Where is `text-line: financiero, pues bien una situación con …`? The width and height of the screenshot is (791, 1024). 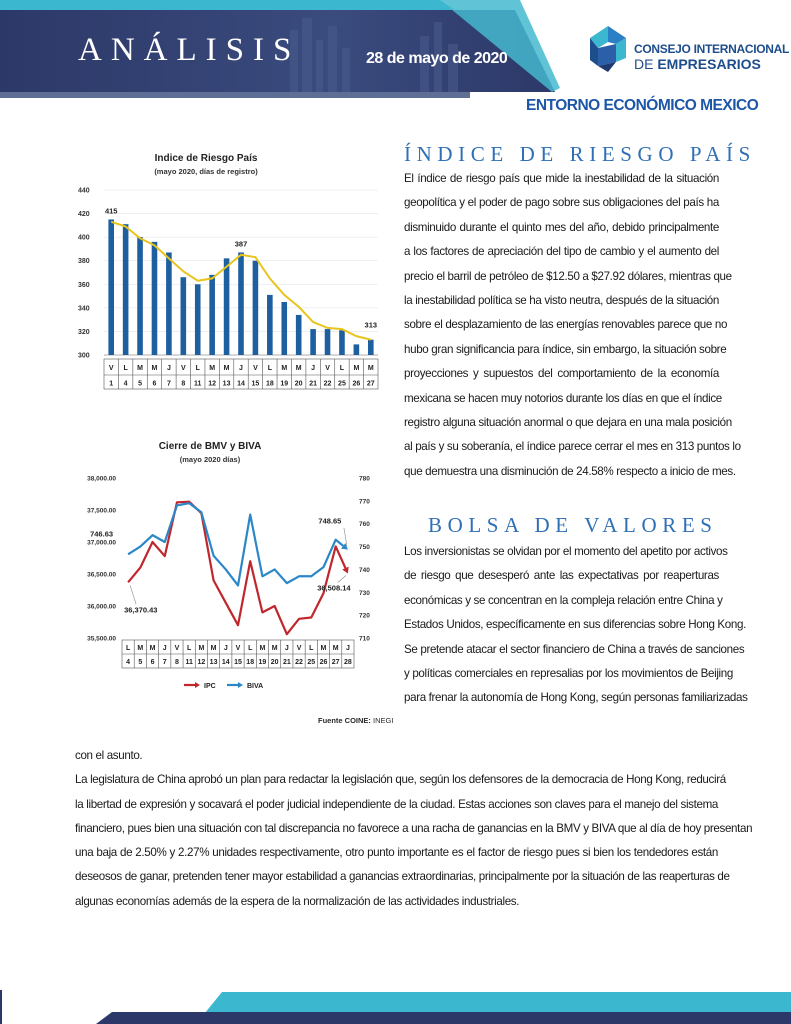 text-line: financiero, pues bien una situación con … is located at coordinates (414, 828).